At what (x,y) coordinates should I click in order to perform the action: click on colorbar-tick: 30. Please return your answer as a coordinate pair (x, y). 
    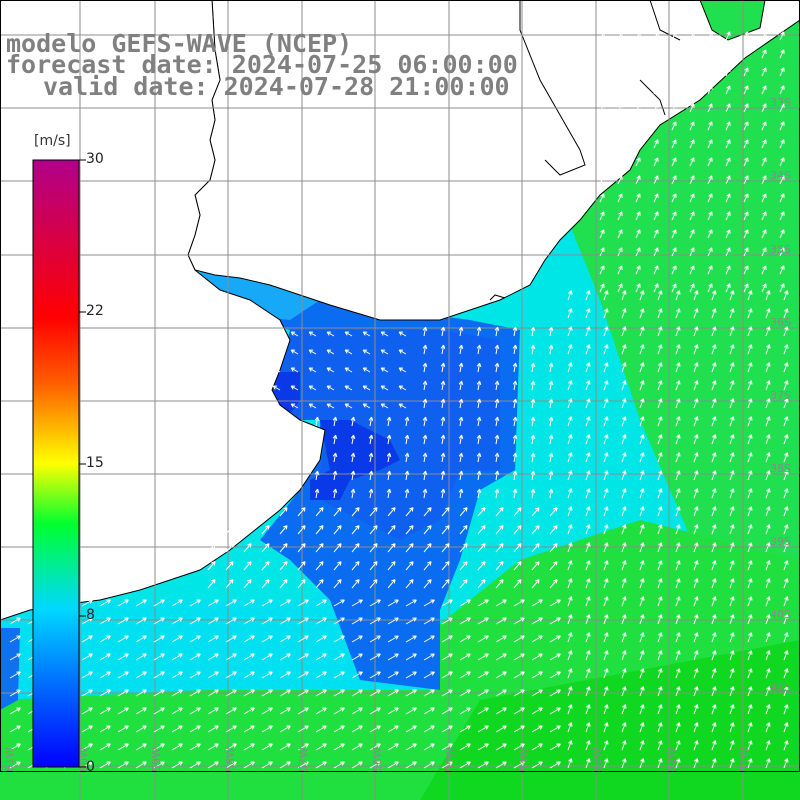
    Looking at the image, I should click on (95, 159).